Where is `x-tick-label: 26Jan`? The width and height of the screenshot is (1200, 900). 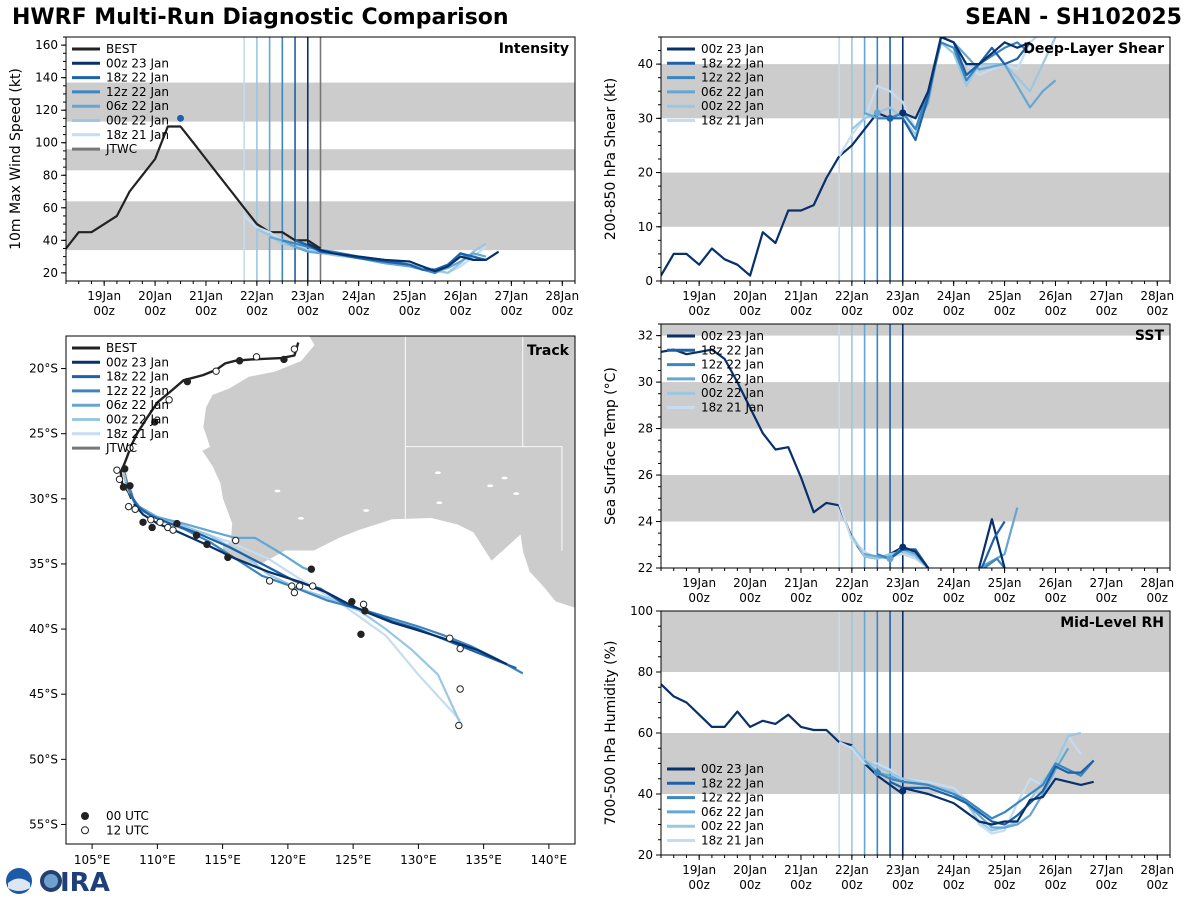
x-tick-label: 26Jan is located at coordinates (1056, 296).